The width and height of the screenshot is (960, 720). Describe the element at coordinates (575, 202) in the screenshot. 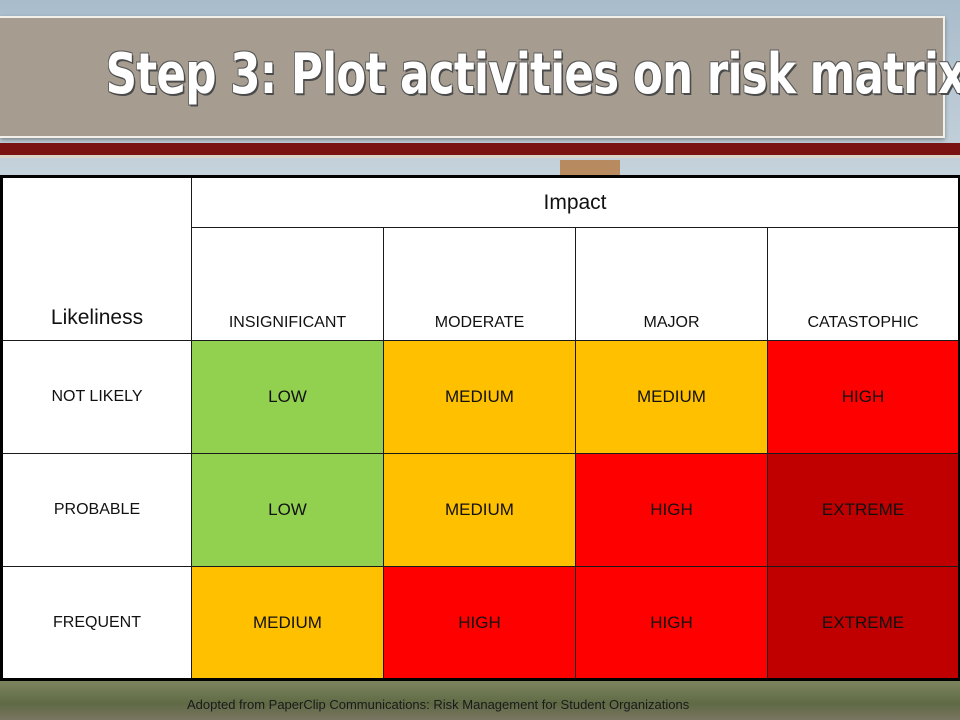

I see `impact-header: Impact` at that location.